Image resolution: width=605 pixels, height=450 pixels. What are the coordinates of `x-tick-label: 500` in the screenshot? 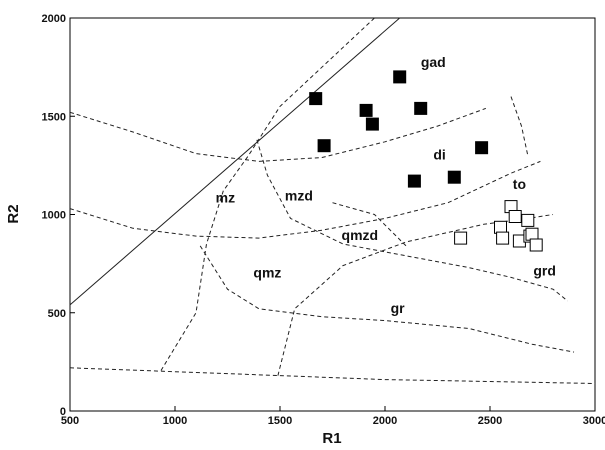 It's located at (70, 421).